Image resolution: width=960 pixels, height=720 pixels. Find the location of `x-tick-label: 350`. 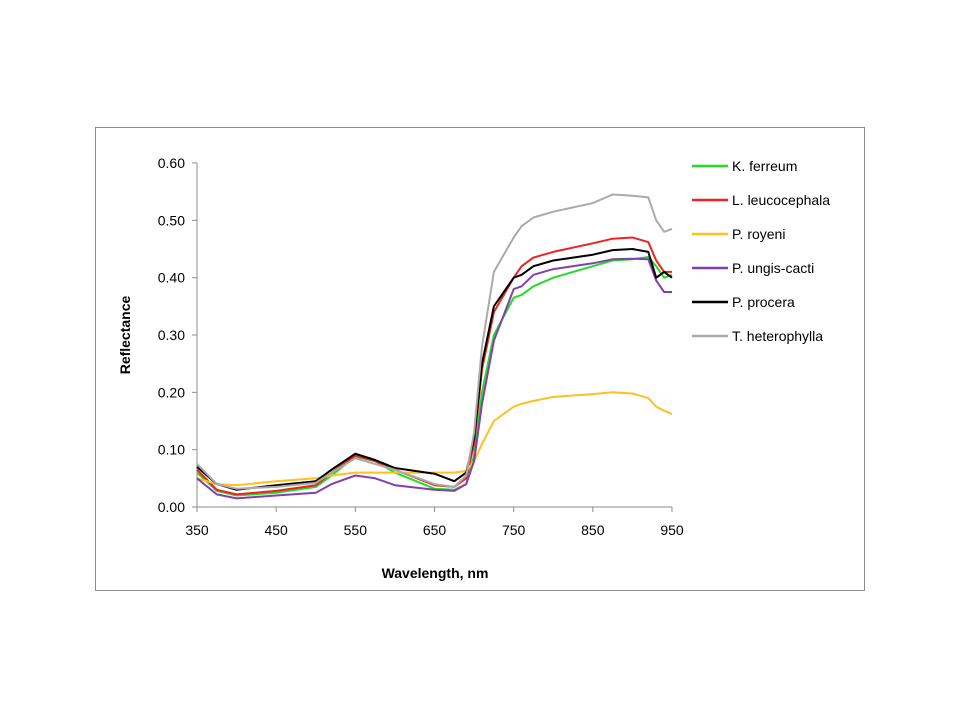

x-tick-label: 350 is located at coordinates (197, 530).